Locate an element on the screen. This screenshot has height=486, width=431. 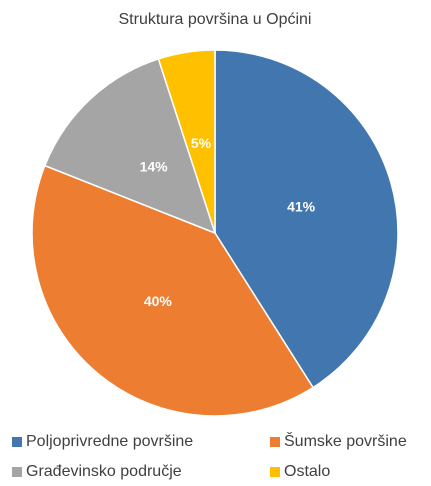
pie-slice is located at coordinates (186, 141).